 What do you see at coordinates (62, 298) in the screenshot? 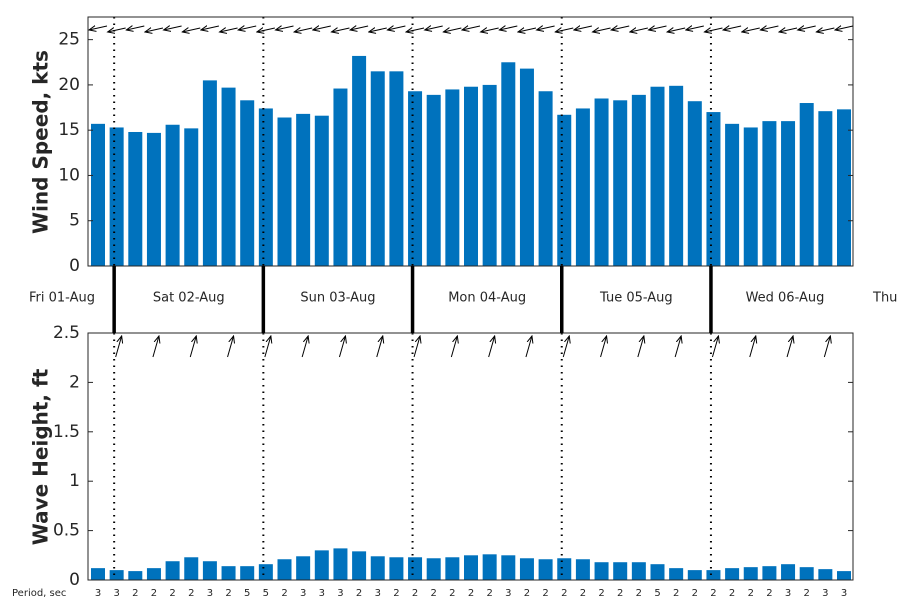
I see `day-label: Fri 01-Aug` at bounding box center [62, 298].